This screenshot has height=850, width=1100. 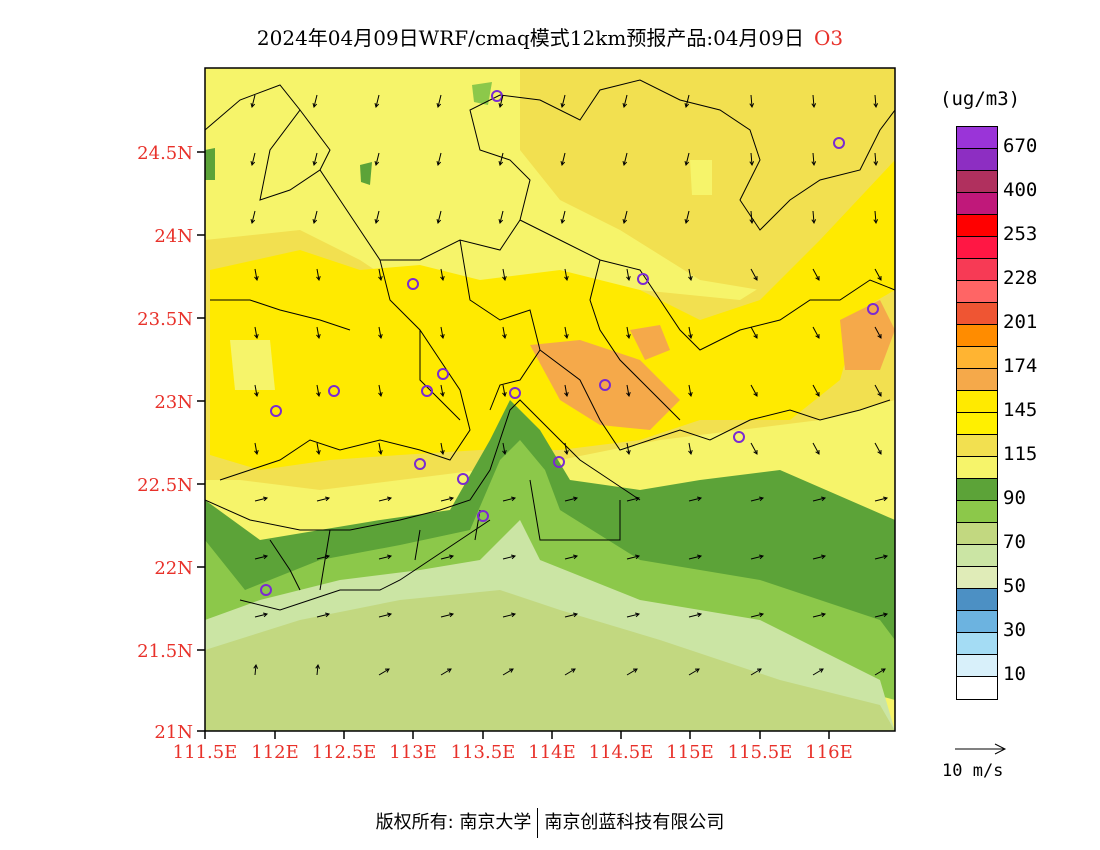 I want to click on lon-label: 111.5E, so click(x=205, y=752).